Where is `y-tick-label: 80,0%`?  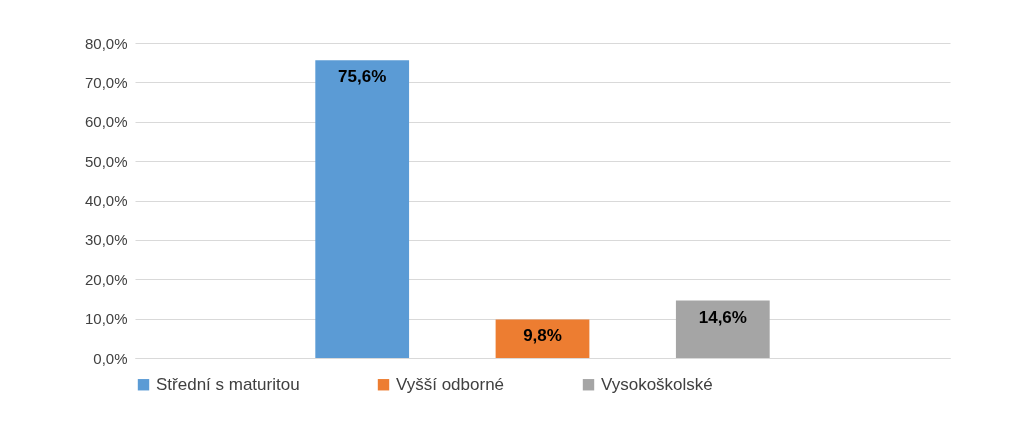 y-tick-label: 80,0% is located at coordinates (106, 43).